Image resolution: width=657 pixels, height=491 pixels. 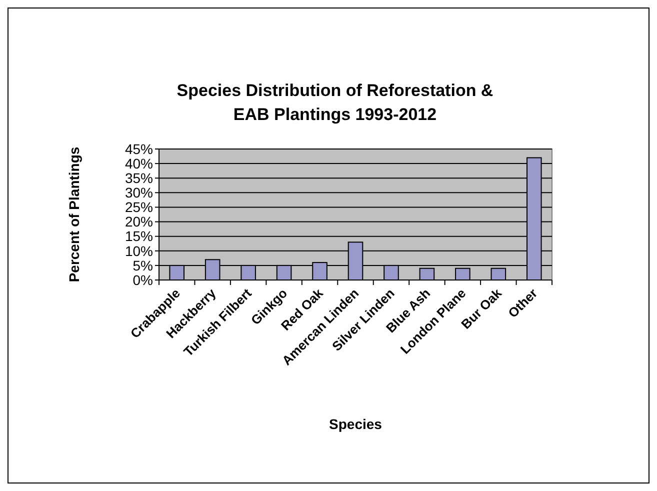 What do you see at coordinates (138, 207) in the screenshot?
I see `y-tick-label: 25%` at bounding box center [138, 207].